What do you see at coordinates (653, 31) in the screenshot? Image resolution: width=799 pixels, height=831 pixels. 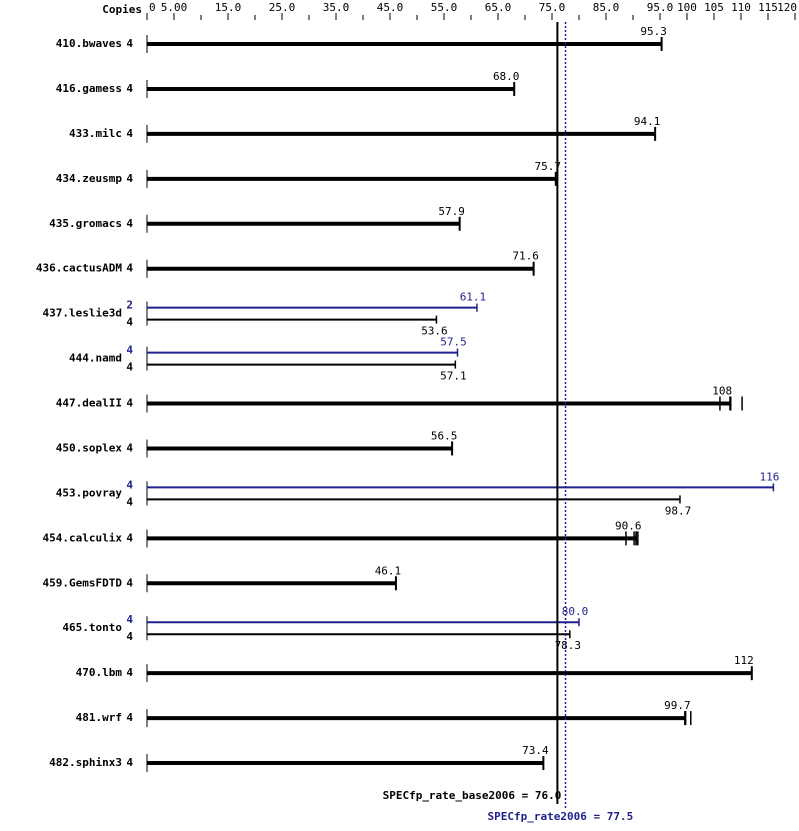 I see `value-label: 95.3` at bounding box center [653, 31].